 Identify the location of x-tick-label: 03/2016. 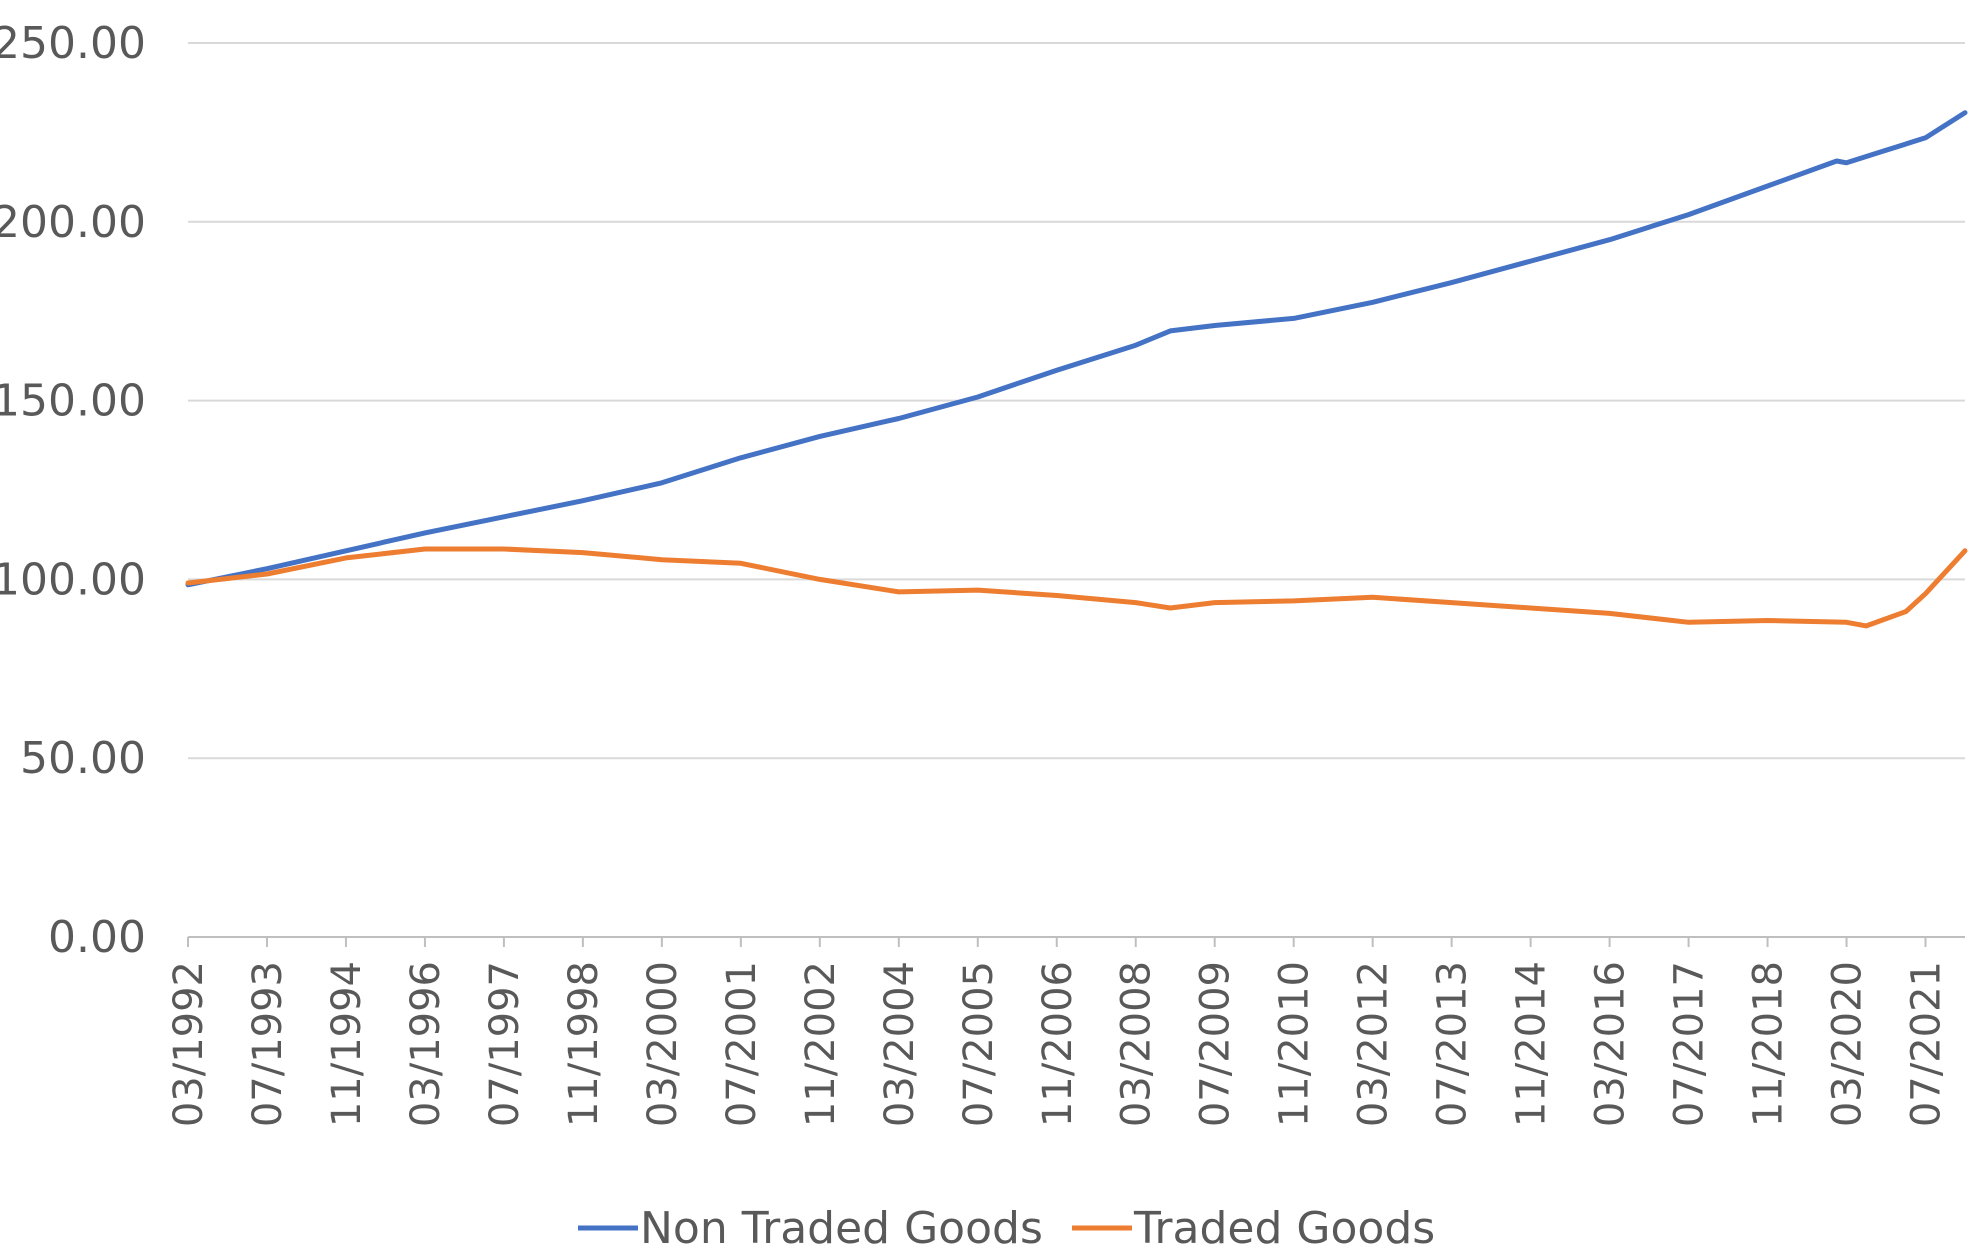
(1611, 1044).